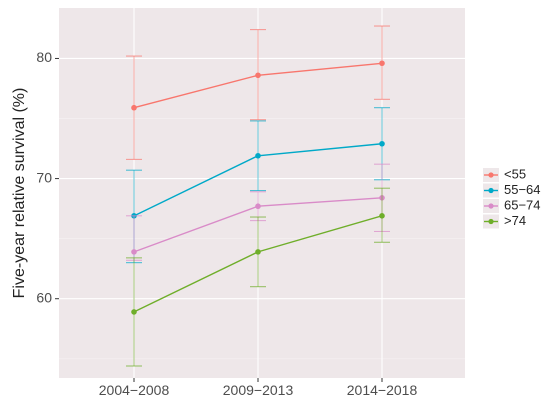 The width and height of the screenshot is (550, 413). I want to click on y-tick-label: 80, so click(44, 57).